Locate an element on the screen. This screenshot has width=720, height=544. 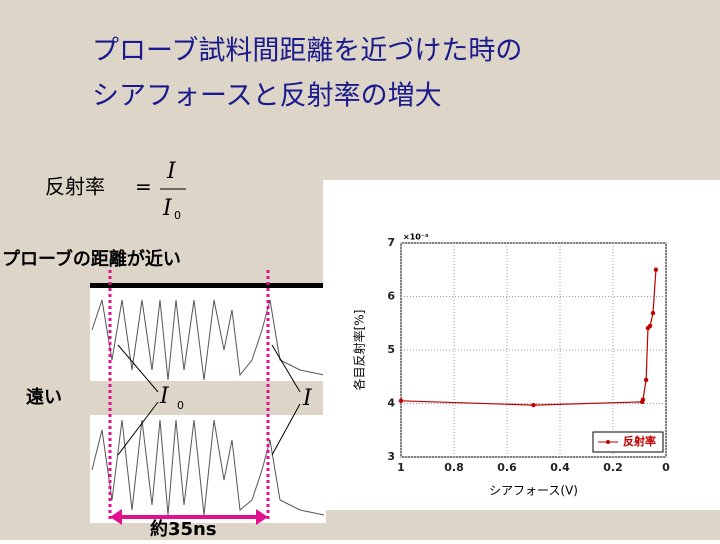
formula-subscript: 0 is located at coordinates (177, 215).